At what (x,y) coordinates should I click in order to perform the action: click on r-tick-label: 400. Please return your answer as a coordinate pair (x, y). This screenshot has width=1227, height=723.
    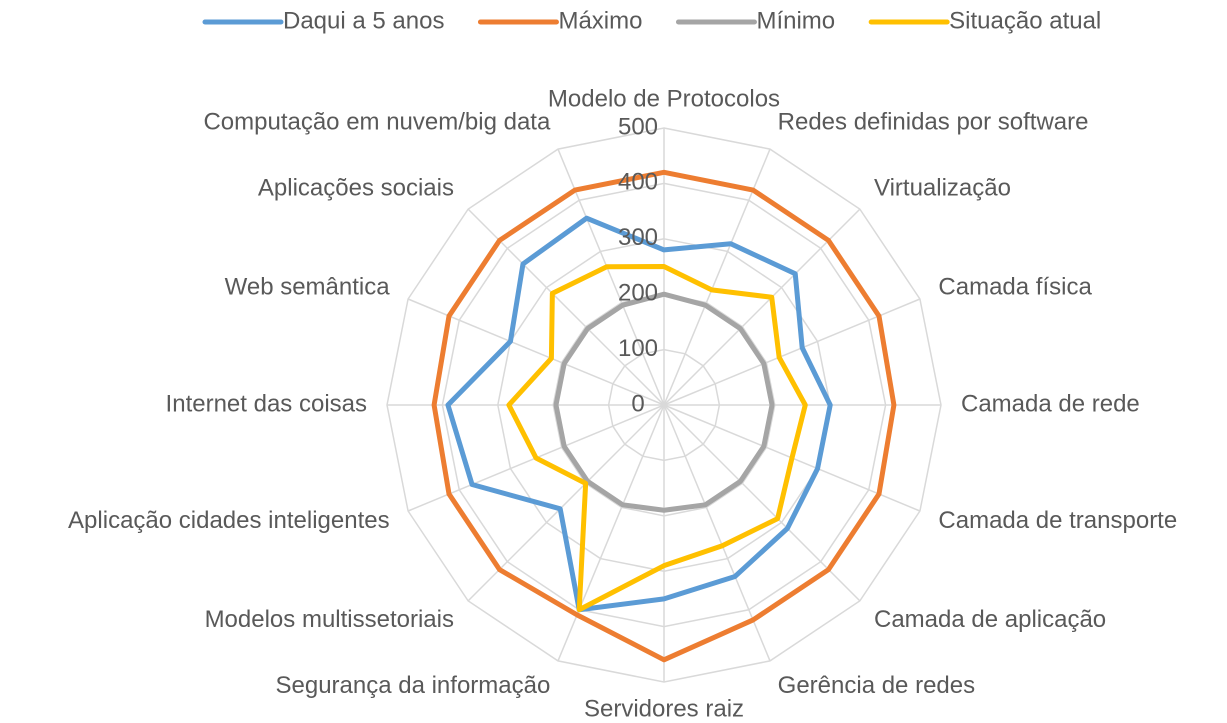
    Looking at the image, I should click on (638, 182).